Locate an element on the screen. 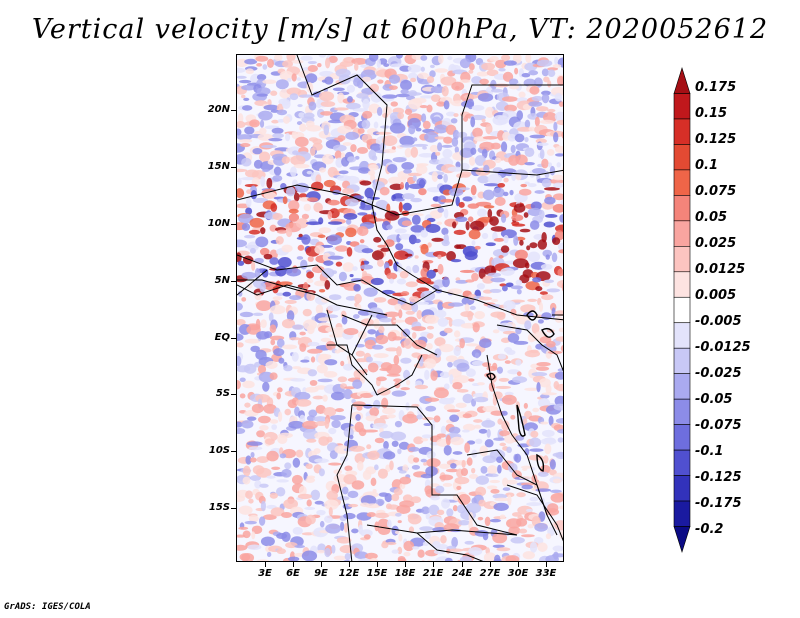  lon-label-21e: 21E is located at coordinates (433, 573).